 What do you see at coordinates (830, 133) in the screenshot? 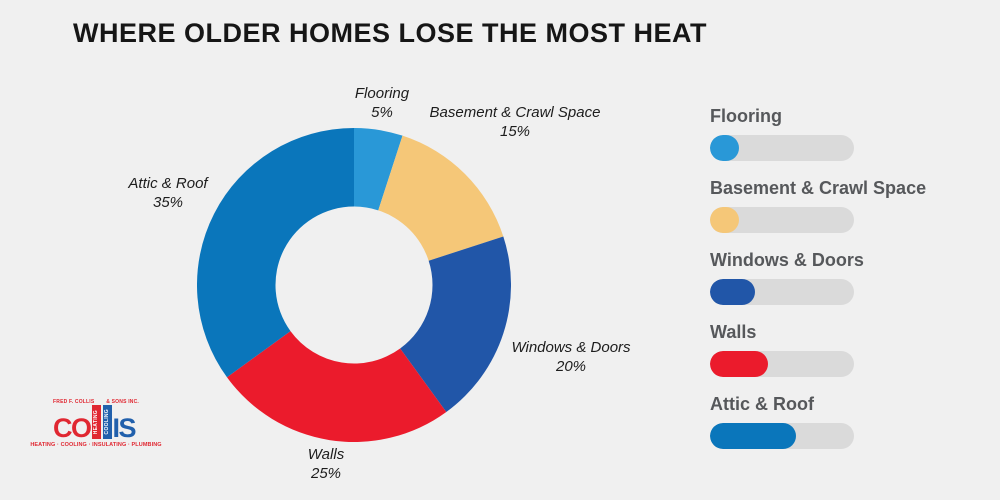
I see `legend-item-flooring: Flooring` at bounding box center [830, 133].